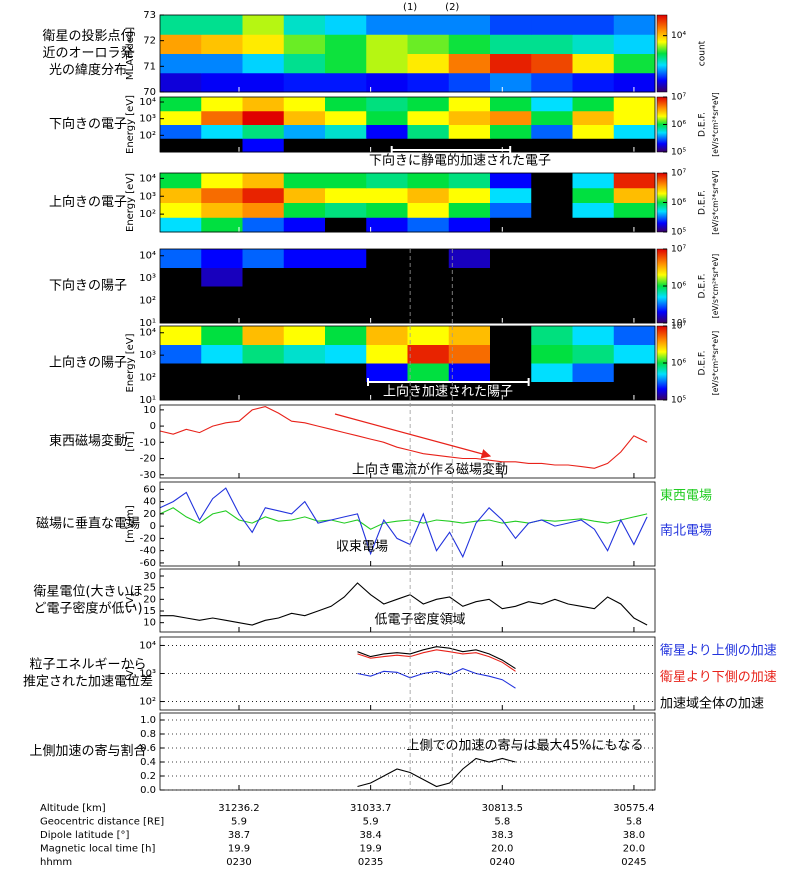  What do you see at coordinates (633, 862) in the screenshot?
I see `x-tick-label: 0245` at bounding box center [633, 862].